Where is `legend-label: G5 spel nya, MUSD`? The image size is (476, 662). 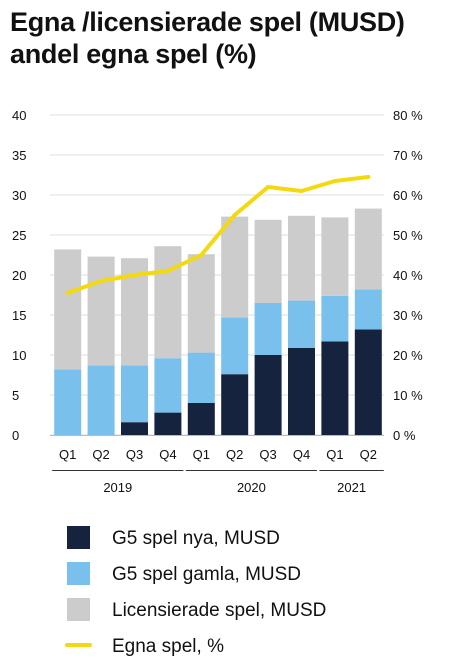
legend-label: G5 spel nya, MUSD is located at coordinates (196, 538).